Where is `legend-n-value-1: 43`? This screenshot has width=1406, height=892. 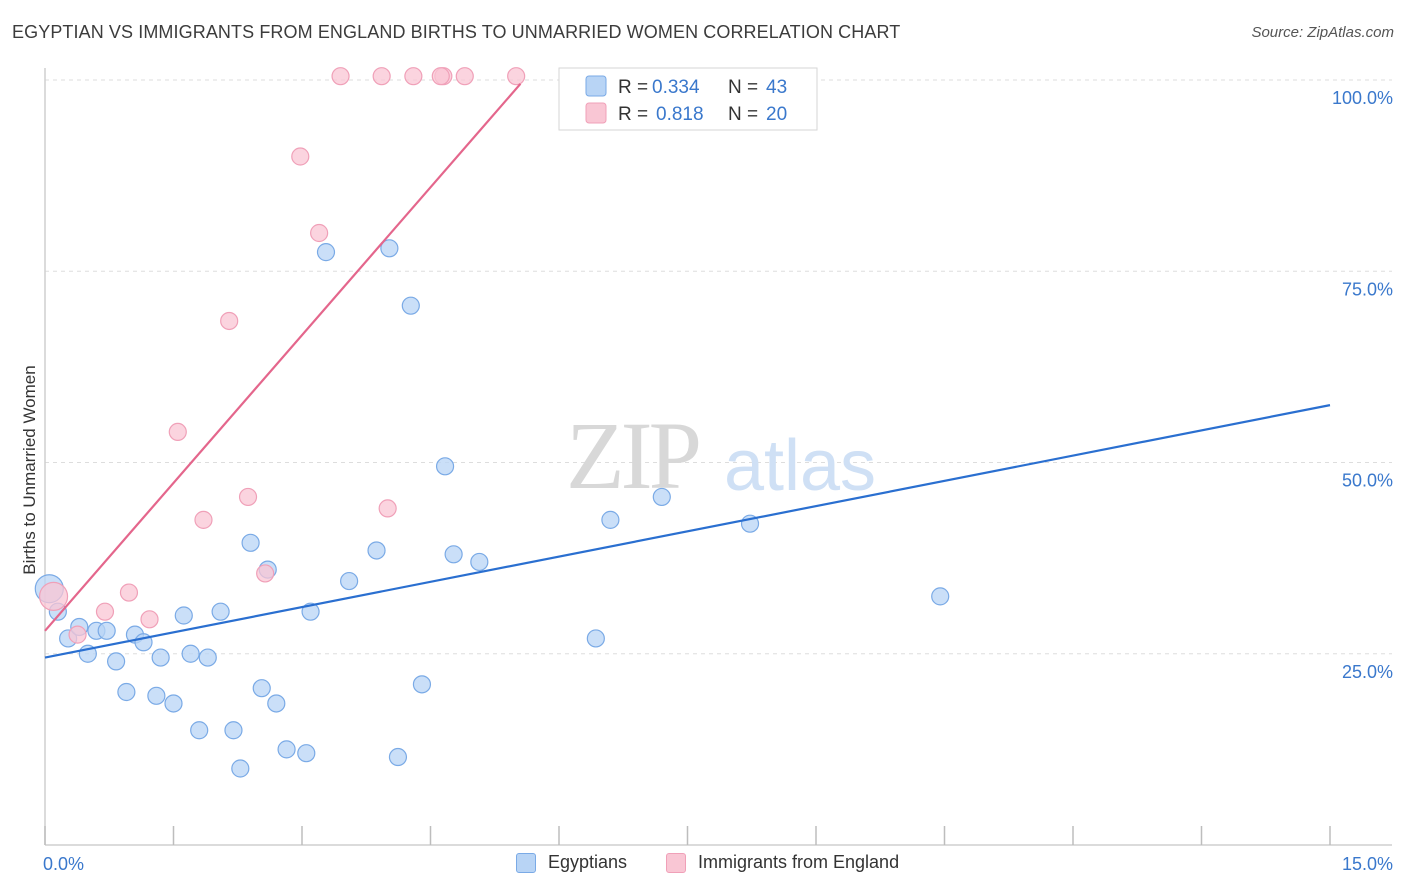 legend-n-value-1: 43 is located at coordinates (776, 87).